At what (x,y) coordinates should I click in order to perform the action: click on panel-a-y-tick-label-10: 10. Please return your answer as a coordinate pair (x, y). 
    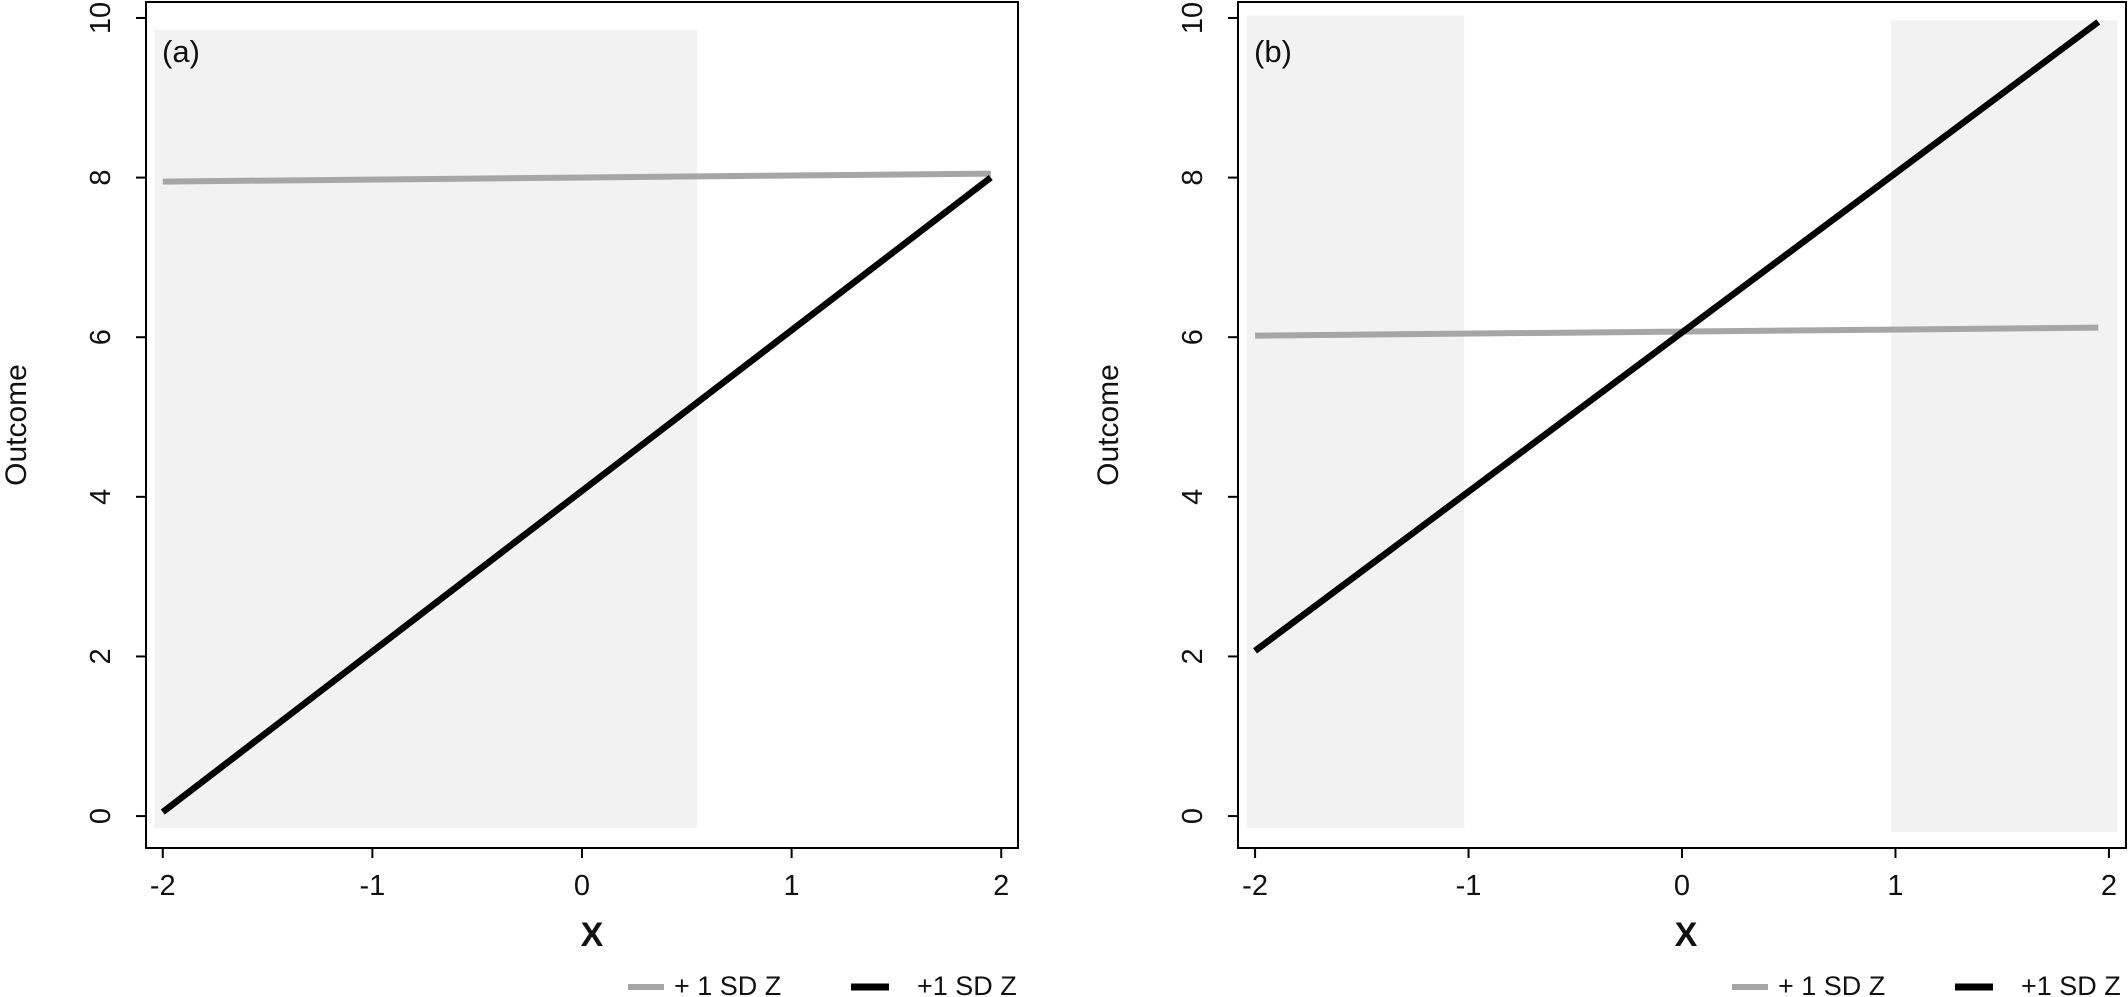
    Looking at the image, I should click on (101, 18).